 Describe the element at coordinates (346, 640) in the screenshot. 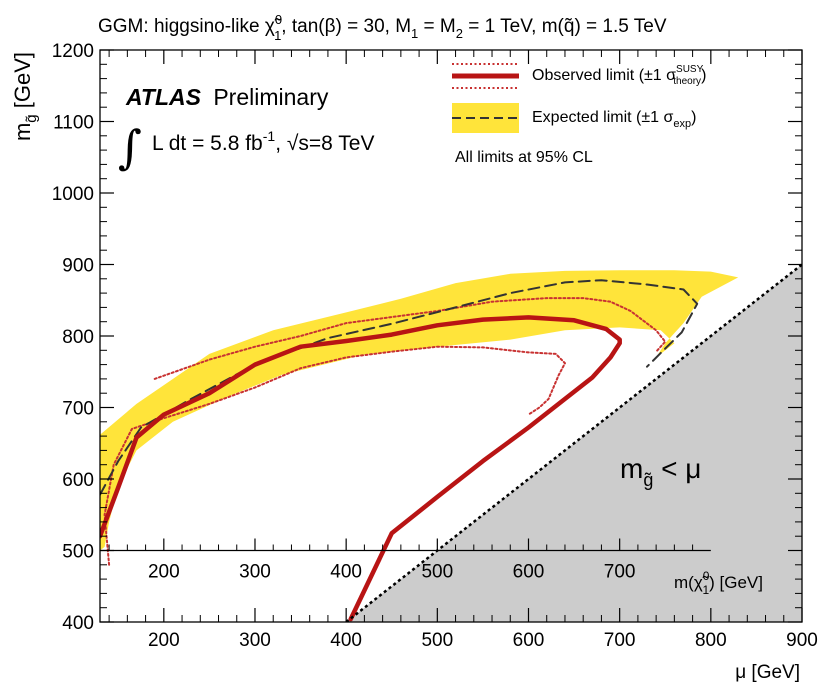

I see `x-tick-label: 400` at that location.